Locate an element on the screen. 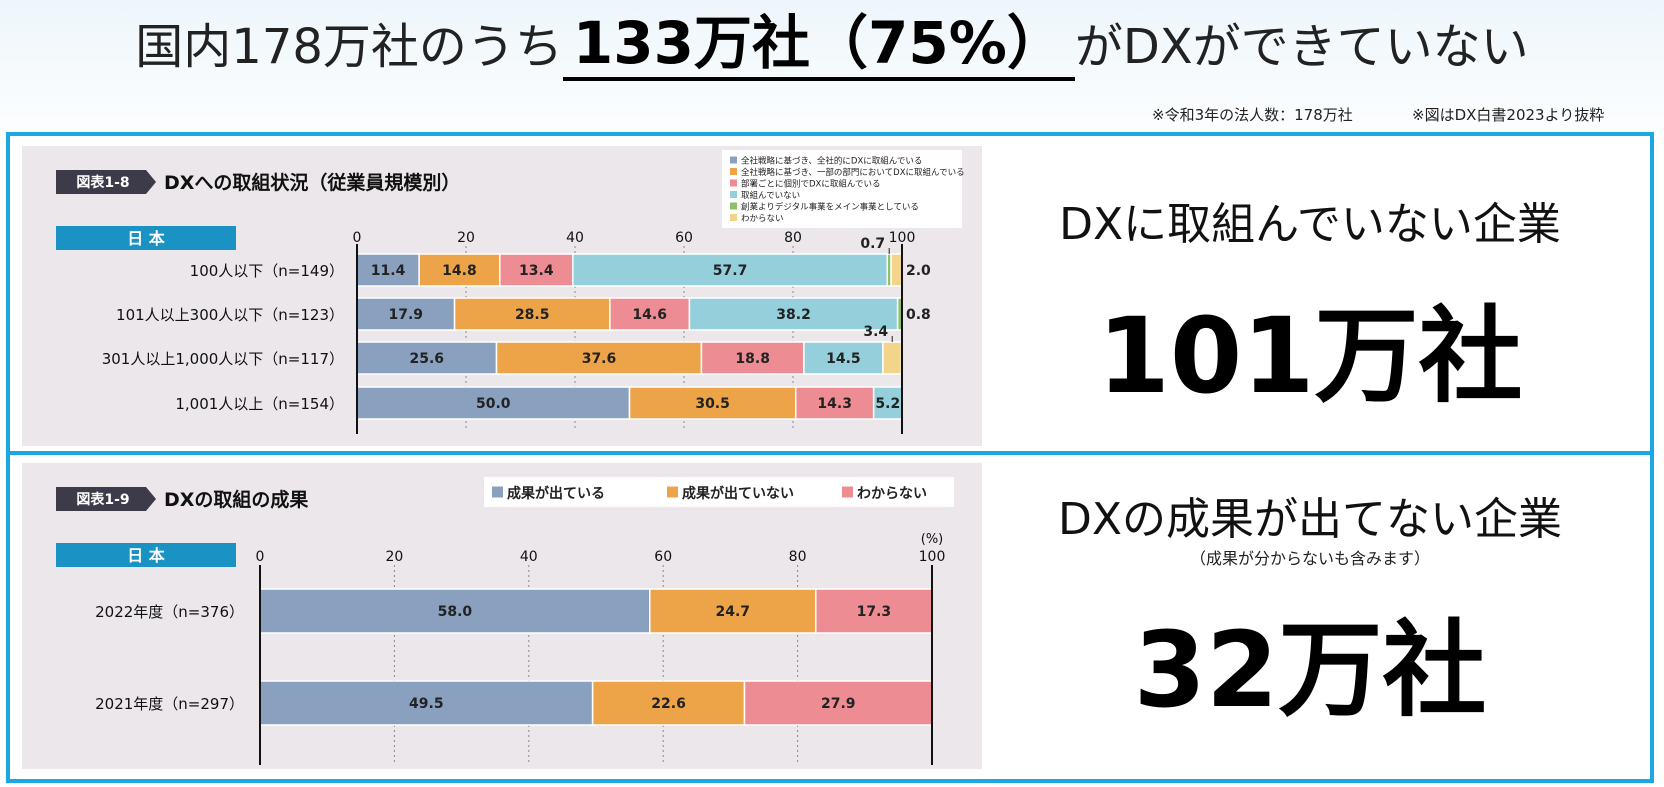 Image resolution: width=1664 pixels, height=787 pixels. data-label: 25.6 is located at coordinates (426, 359).